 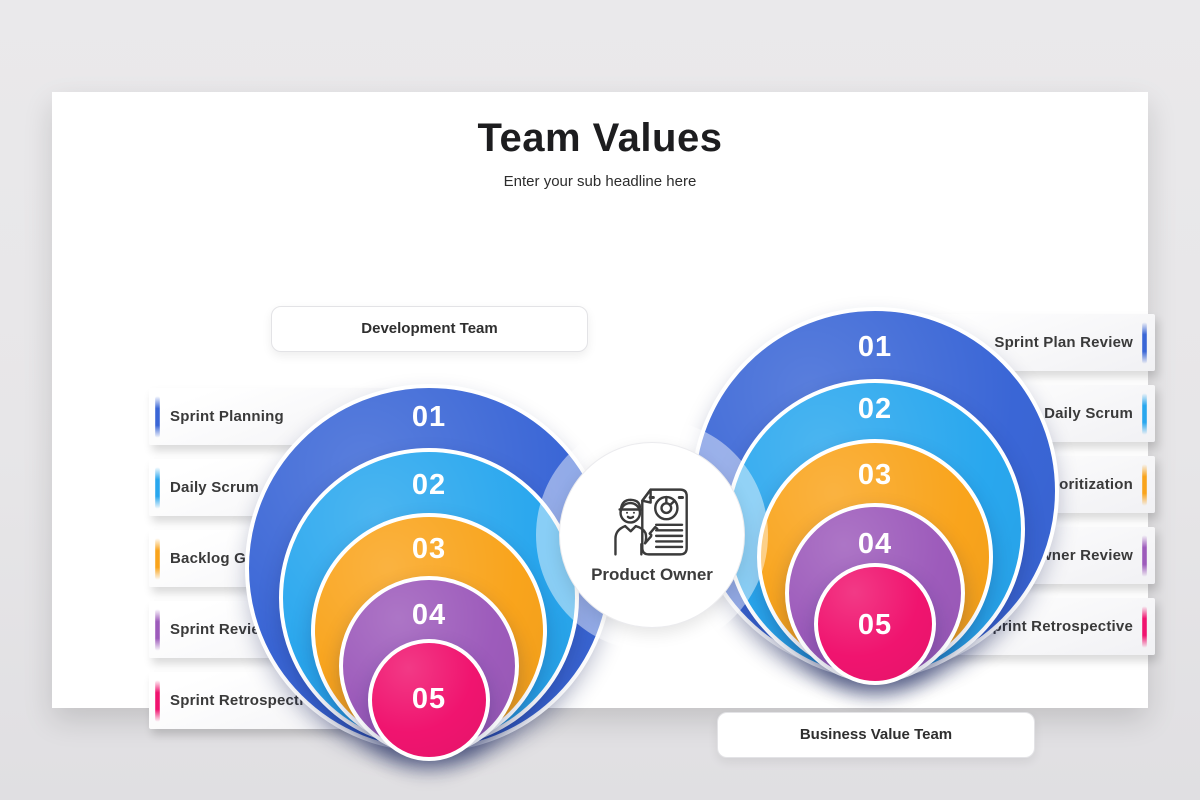 What do you see at coordinates (652, 574) in the screenshot?
I see `center-label: Product Owner` at bounding box center [652, 574].